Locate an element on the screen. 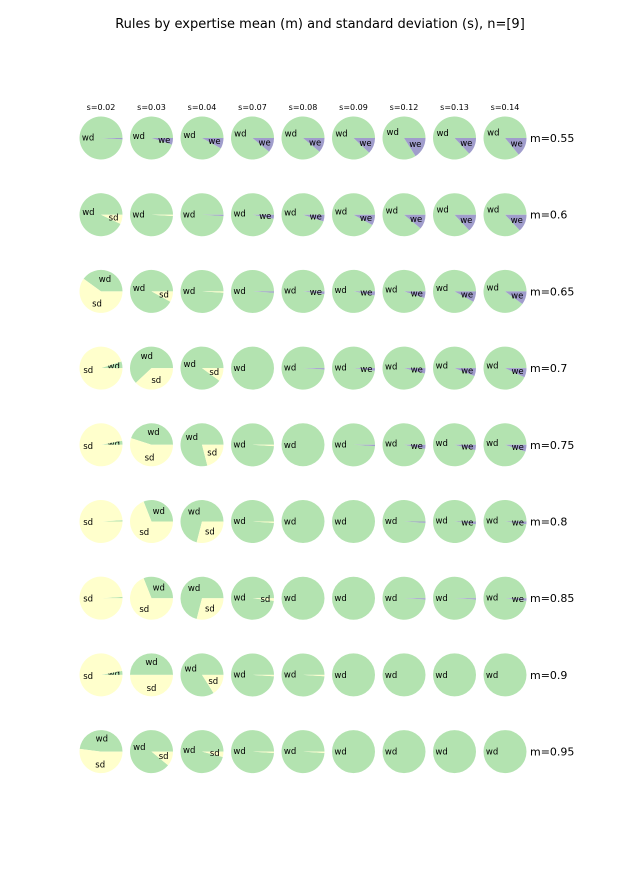 This screenshot has height=880, width=640. pie-m=0.65-s=0.03: wd sd is located at coordinates (151, 291).